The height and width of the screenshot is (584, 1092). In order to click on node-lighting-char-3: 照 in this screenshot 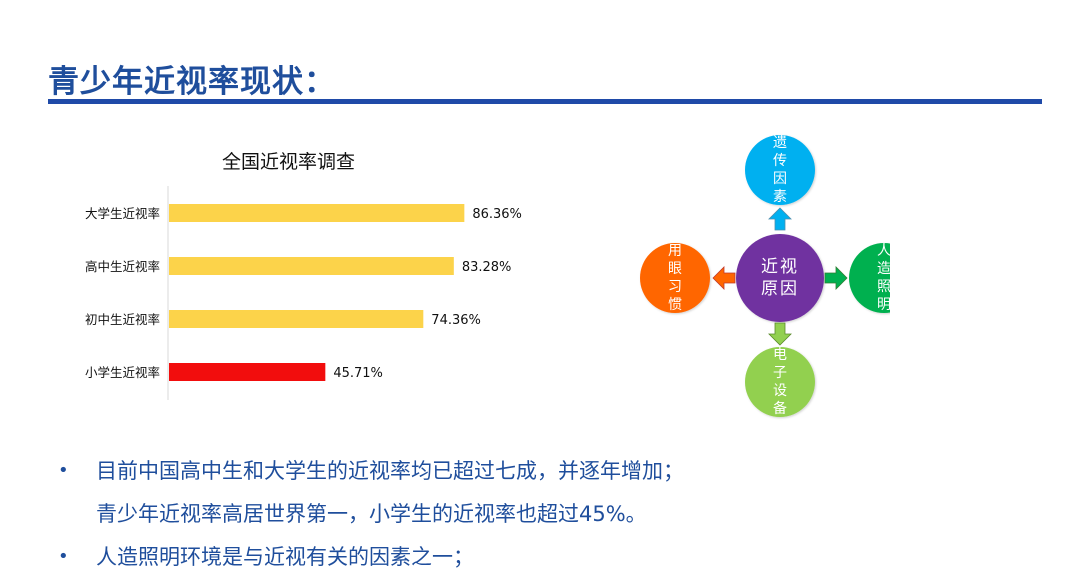, I will do `click(883, 287)`.